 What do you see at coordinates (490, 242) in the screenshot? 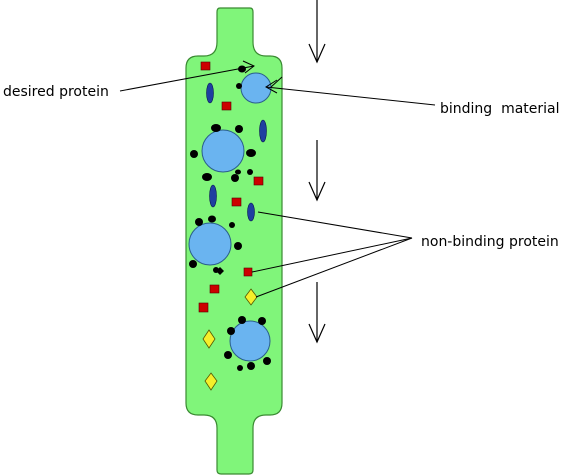
I see `non-binding-protein-label: non-binding protein` at bounding box center [490, 242].